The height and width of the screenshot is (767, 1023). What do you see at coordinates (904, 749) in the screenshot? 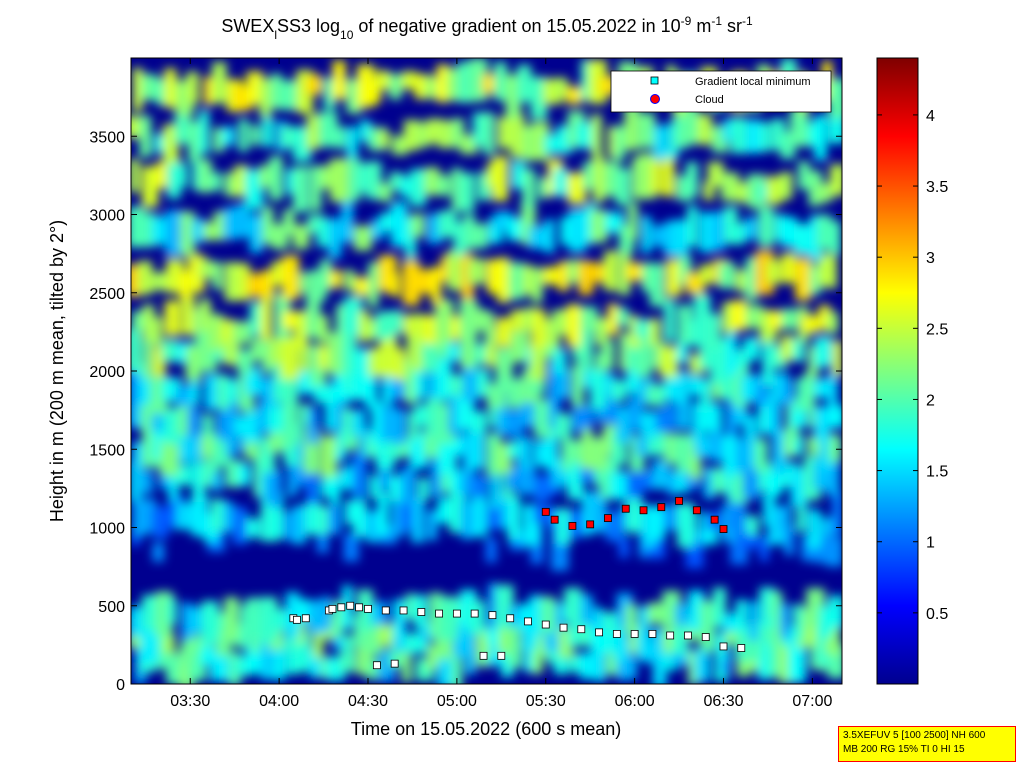
I see `info-line-2: MB 200 RG 15% TI 0 HI 15` at bounding box center [904, 749].